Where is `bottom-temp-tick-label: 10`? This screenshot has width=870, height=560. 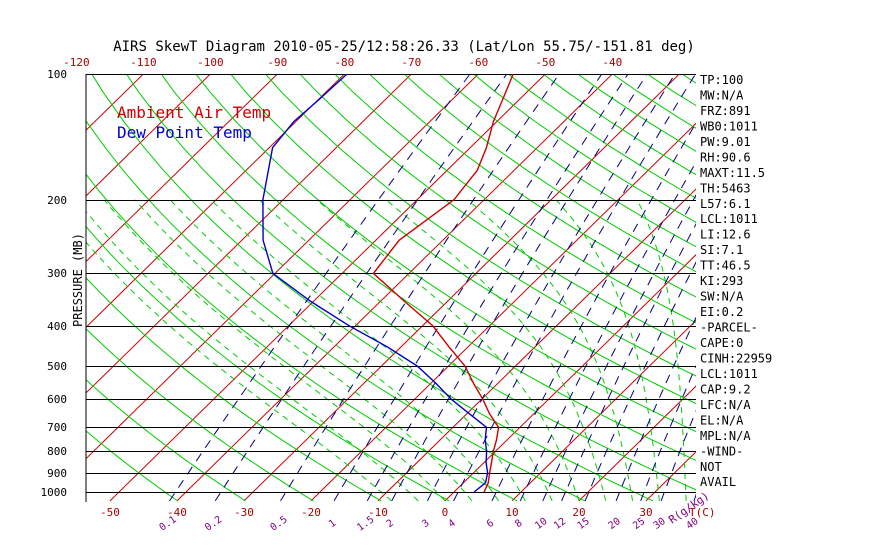 bottom-temp-tick-label: 10 is located at coordinates (511, 512).